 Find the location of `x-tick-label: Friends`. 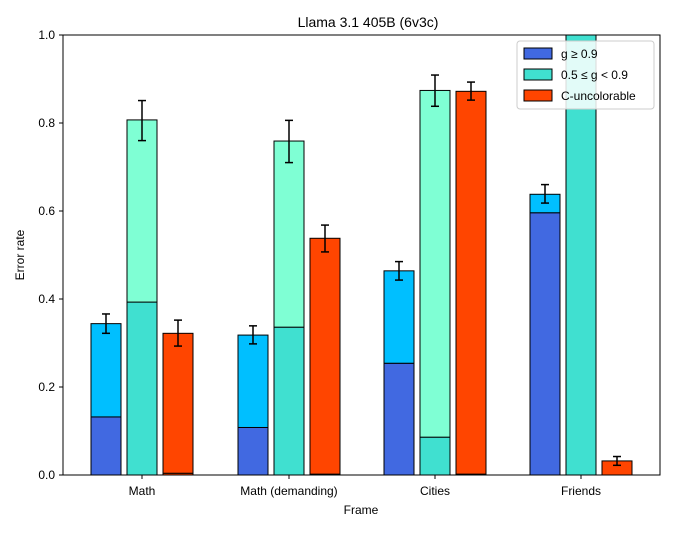

x-tick-label: Friends is located at coordinates (581, 491).